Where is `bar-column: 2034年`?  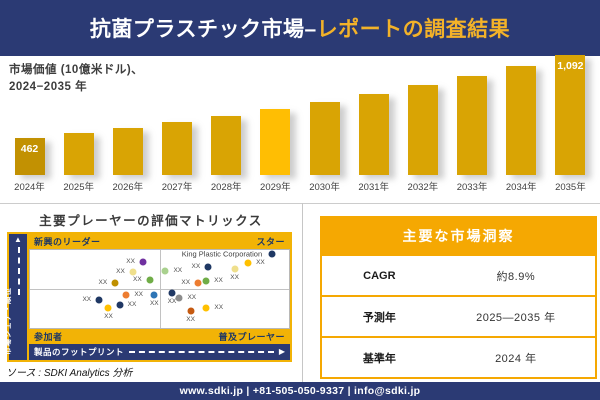 bar-column: 2034年 is located at coordinates (521, 129).